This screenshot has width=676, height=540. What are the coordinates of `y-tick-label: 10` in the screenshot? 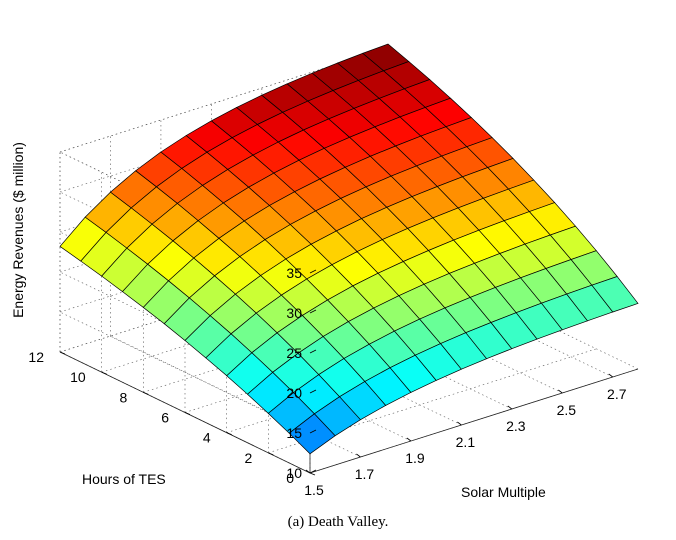 It's located at (78, 377).